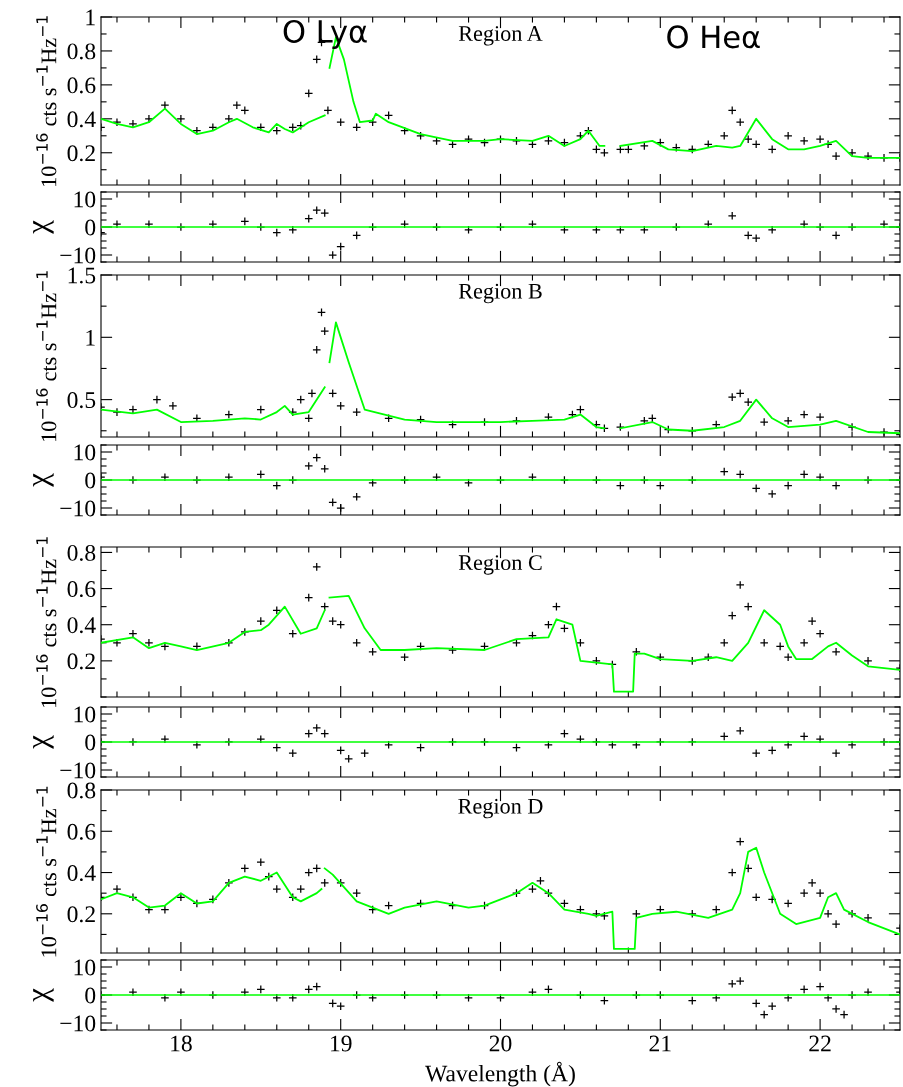 The width and height of the screenshot is (903, 1087). I want to click on y-tick-label: 1.5, so click(82, 275).